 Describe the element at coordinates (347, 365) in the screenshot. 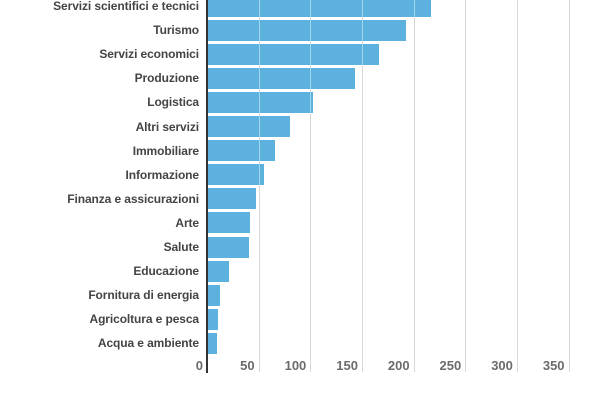

I see `x-tick-label: 150` at that location.